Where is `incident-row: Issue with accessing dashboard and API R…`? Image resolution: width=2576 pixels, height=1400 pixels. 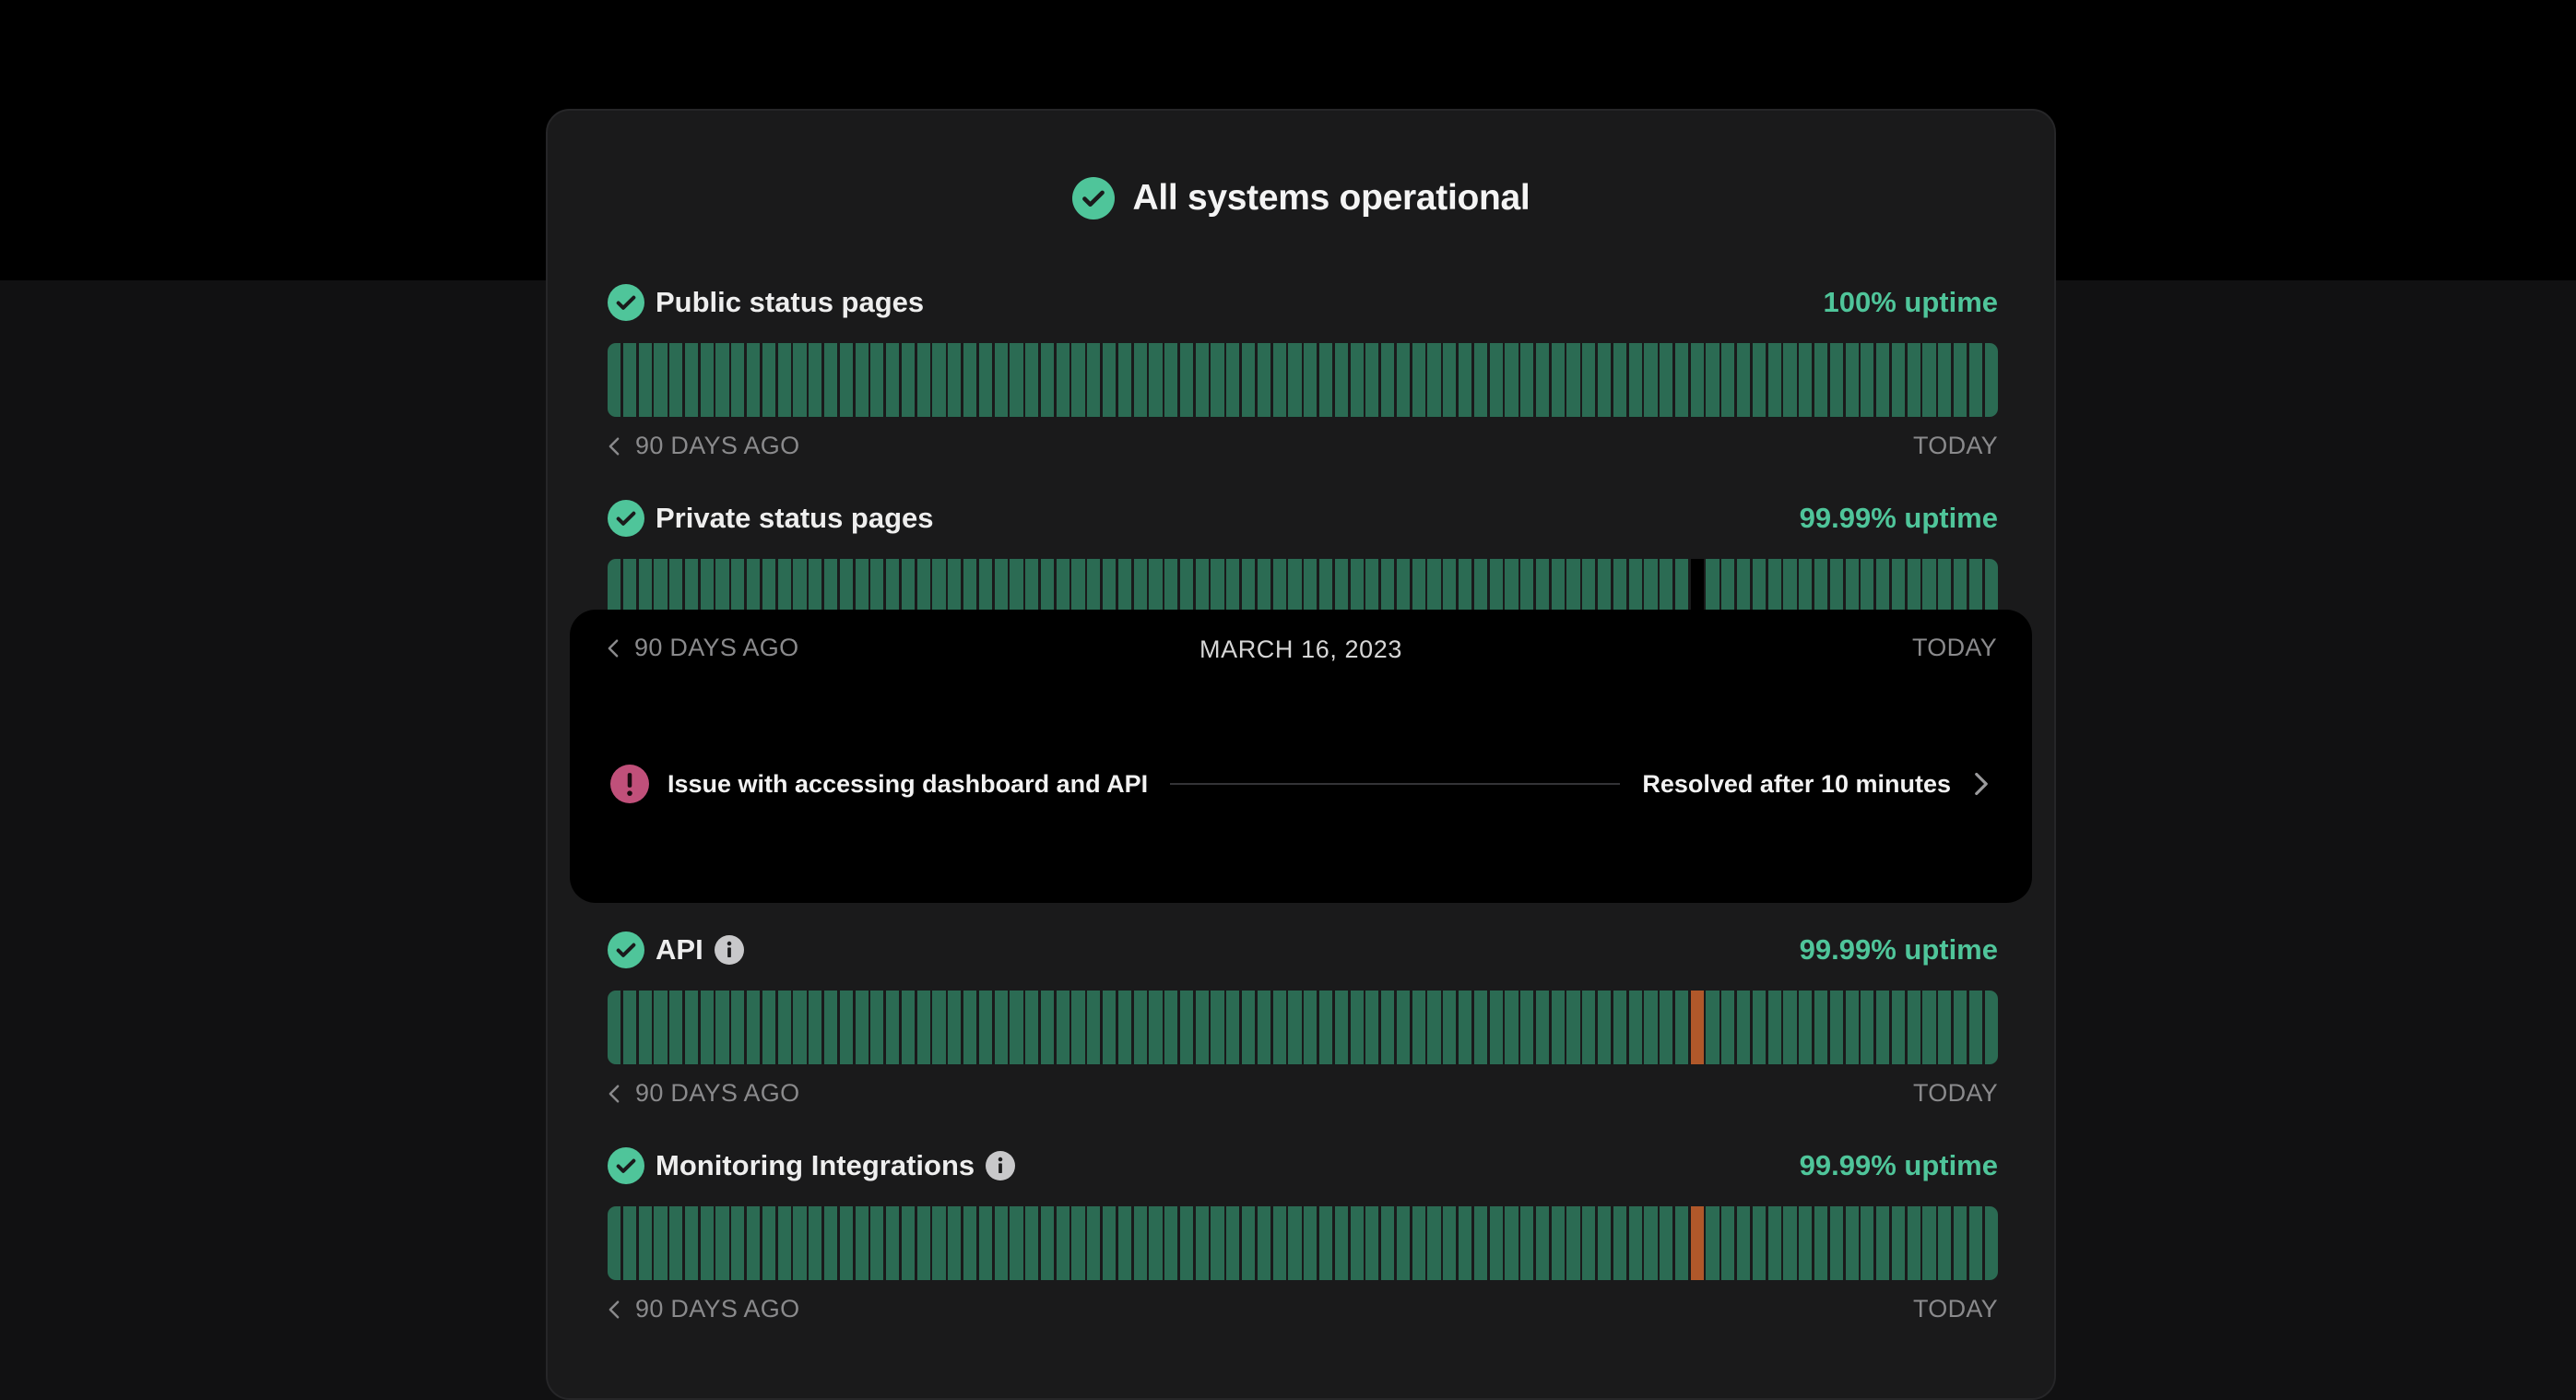 incident-row: Issue with accessing dashboard and API R… is located at coordinates (1302, 784).